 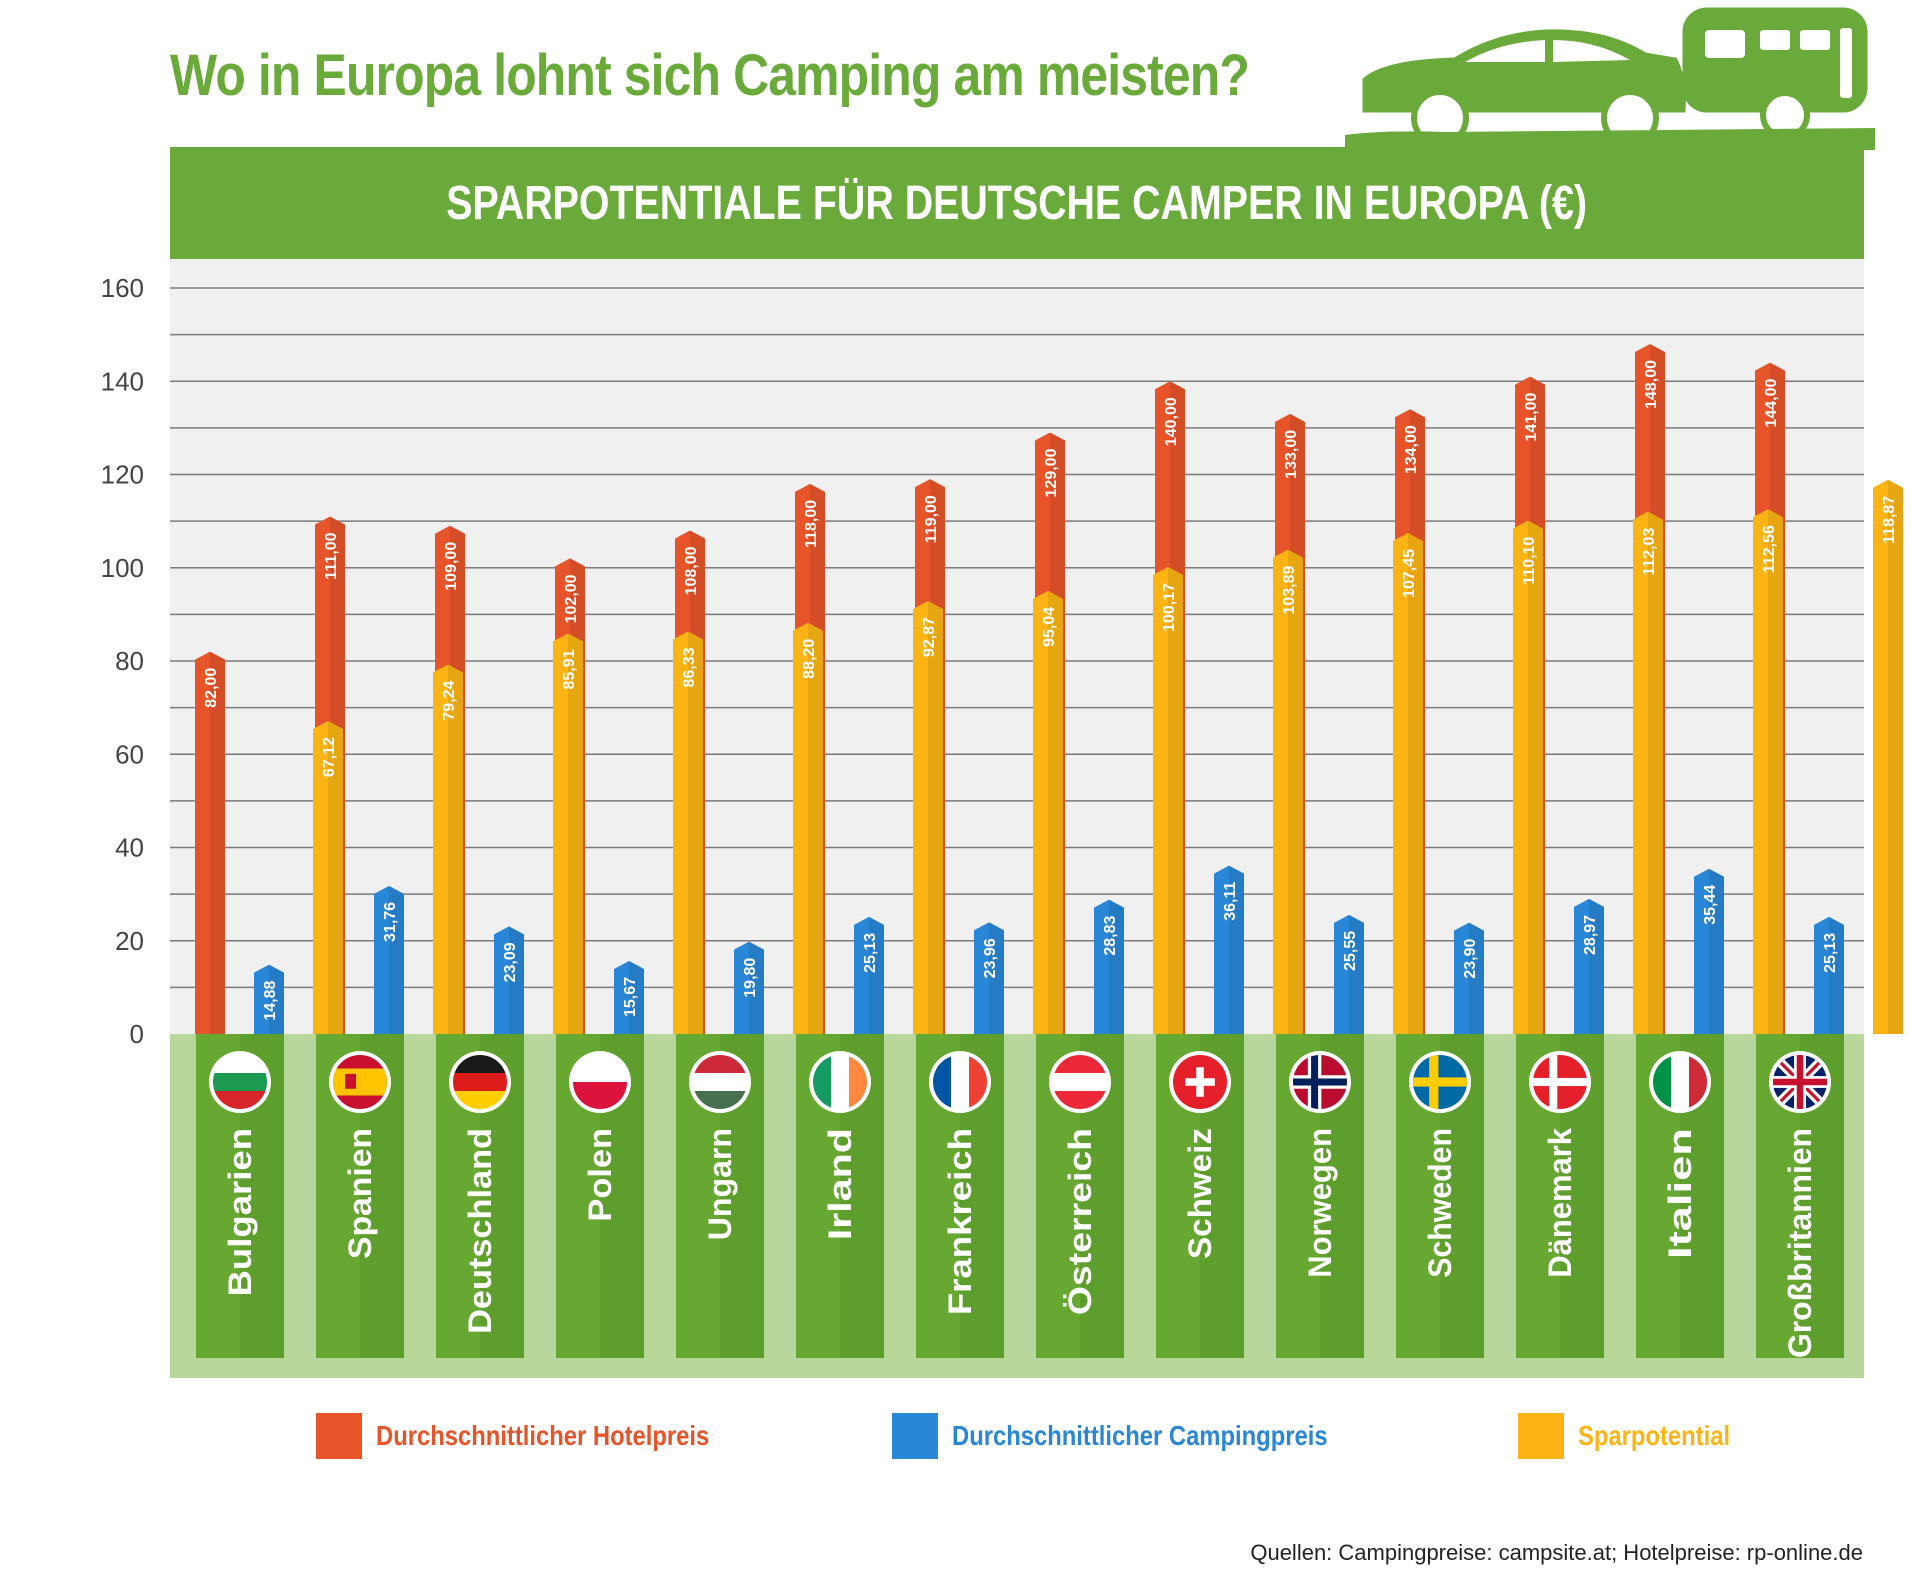 What do you see at coordinates (1350, 951) in the screenshot?
I see `bar-value-label: 25,55` at bounding box center [1350, 951].